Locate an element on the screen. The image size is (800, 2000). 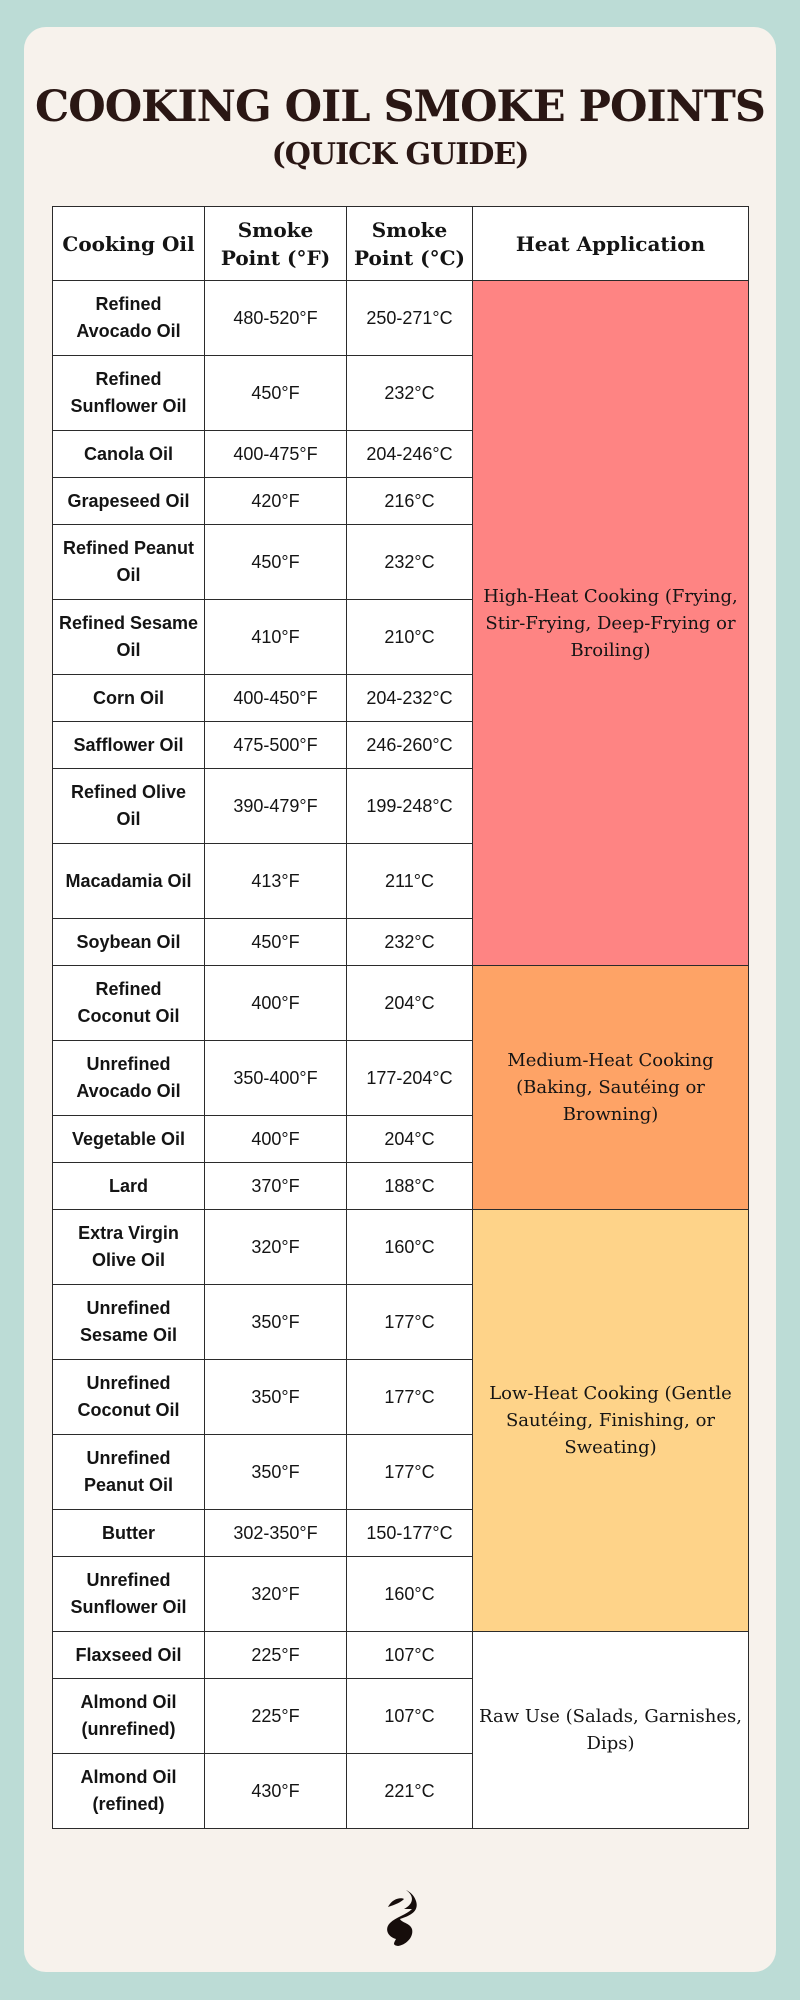
table-row: Refined Sunflower Oil 450°F 232°C is located at coordinates (400, 393).